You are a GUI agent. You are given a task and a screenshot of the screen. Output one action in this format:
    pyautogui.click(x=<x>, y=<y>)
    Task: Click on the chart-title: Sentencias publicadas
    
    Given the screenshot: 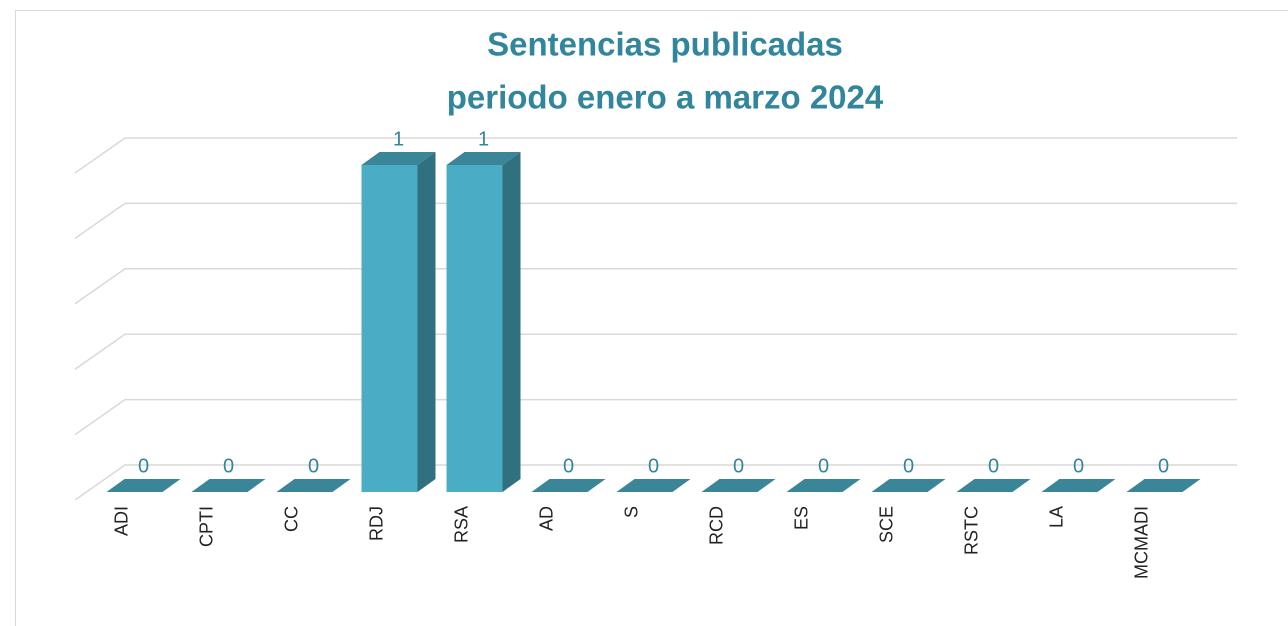 What is the action you would take?
    pyautogui.click(x=665, y=44)
    